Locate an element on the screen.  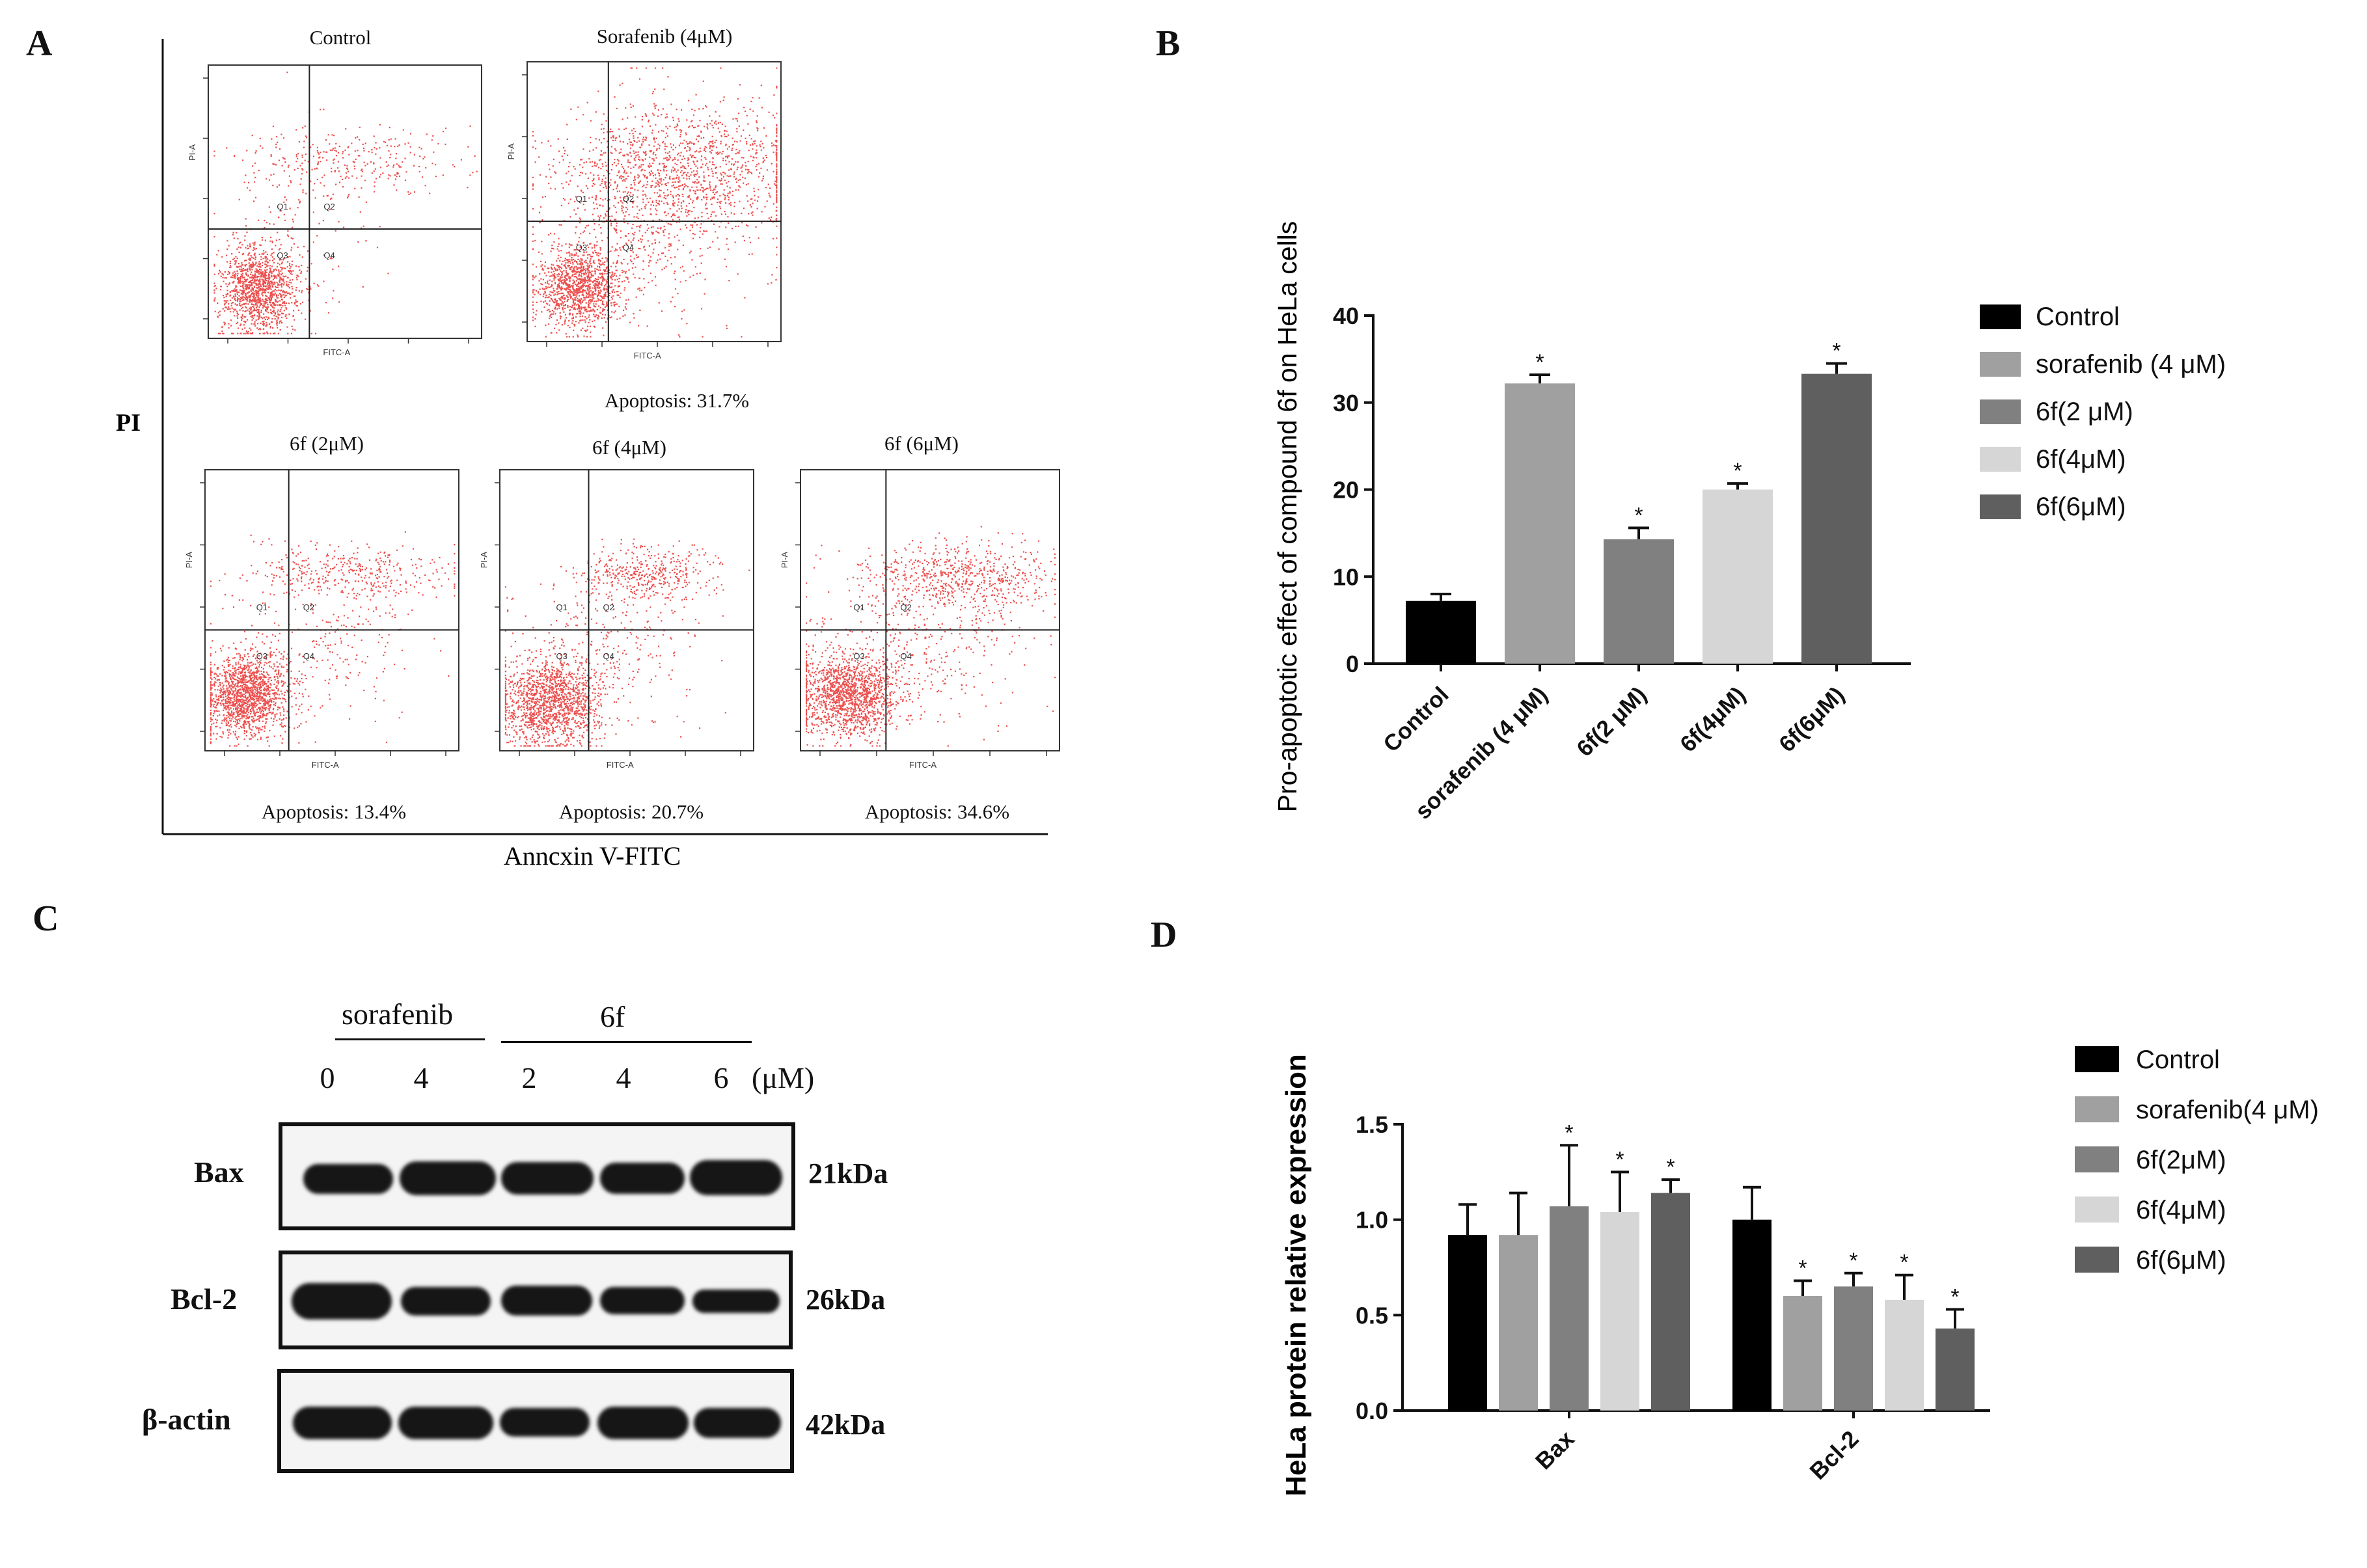
chart-b-y-tick-label: 30 is located at coordinates (1346, 403).